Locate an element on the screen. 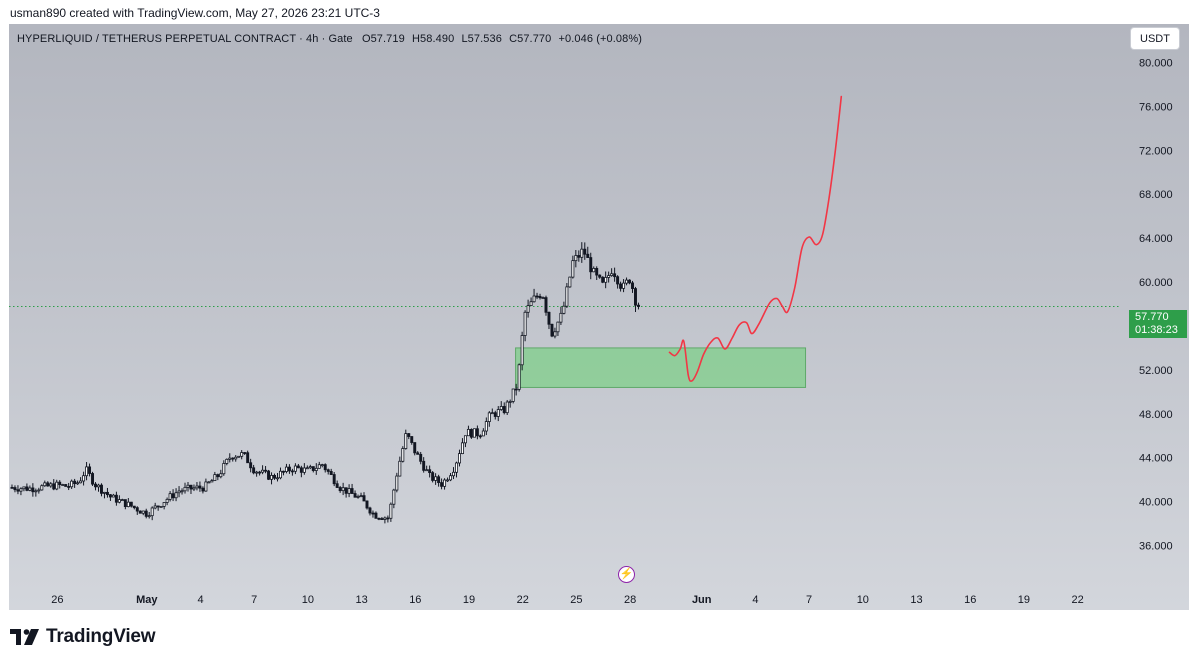 This screenshot has height=663, width=1200. y-tick-label: 64.000 is located at coordinates (1156, 239).